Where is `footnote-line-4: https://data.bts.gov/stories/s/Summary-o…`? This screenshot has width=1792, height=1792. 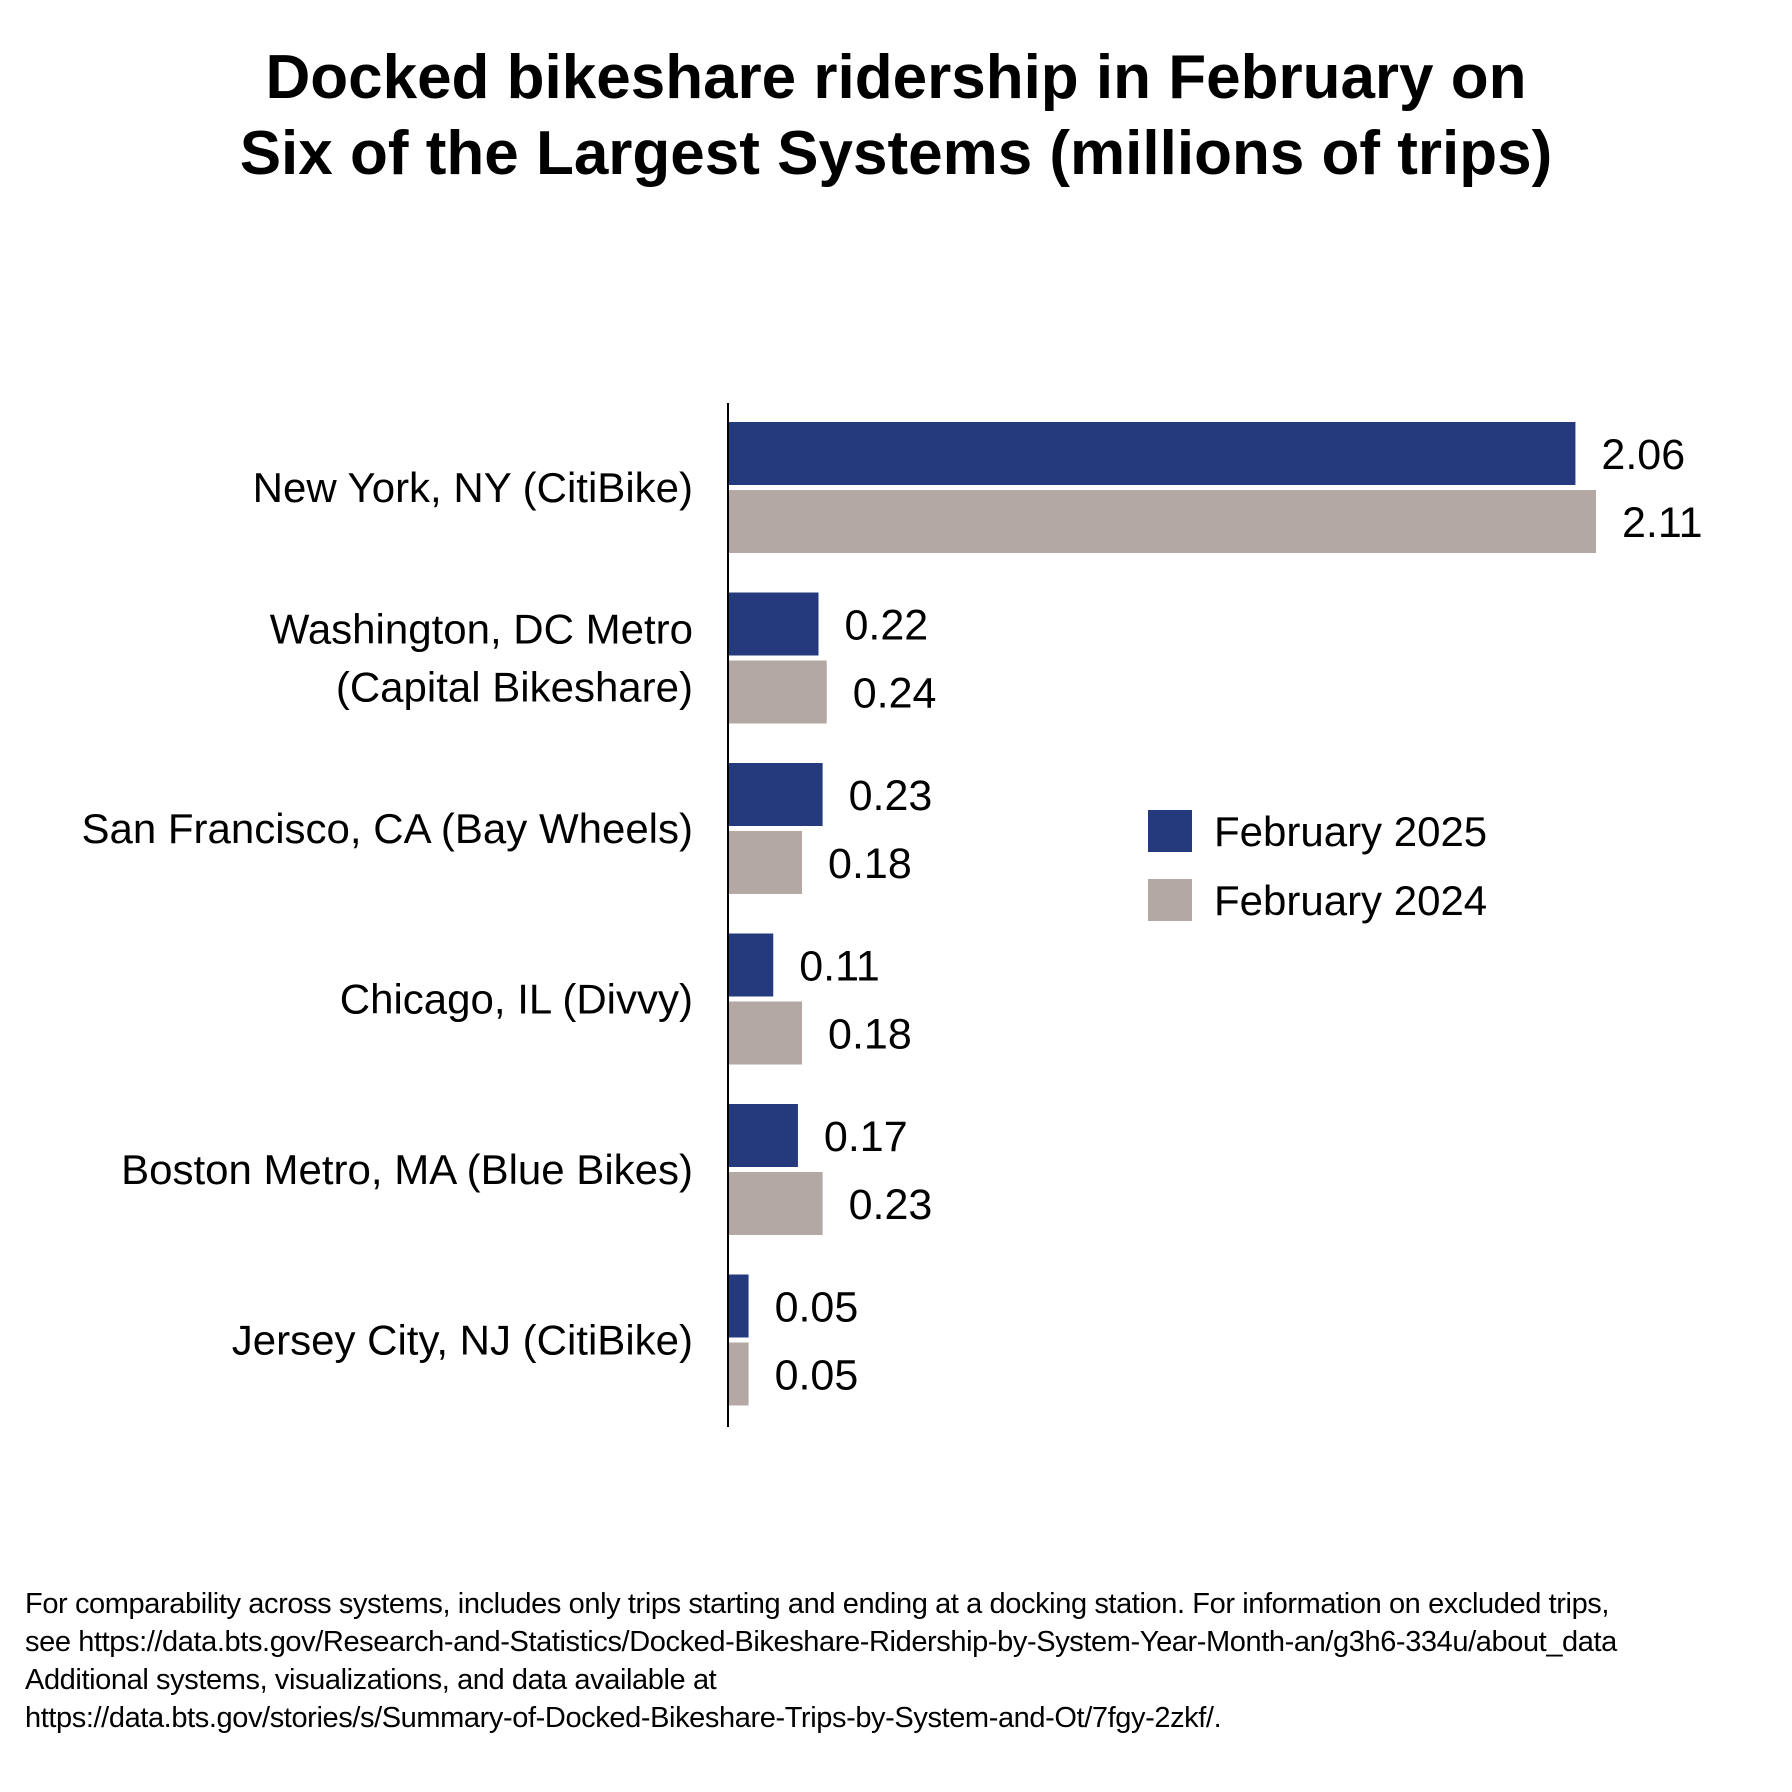
footnote-line-4: https://data.bts.gov/stories/s/Summary-o… is located at coordinates (623, 1718).